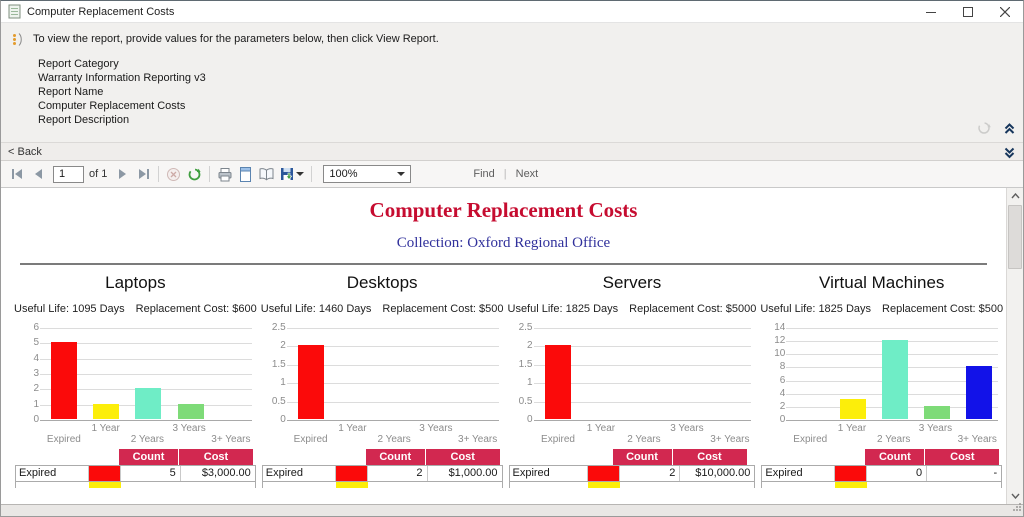 This screenshot has height=517, width=1024. I want to click on bar-chart: 6 5 4 3 2 1 0, so click(135, 374).